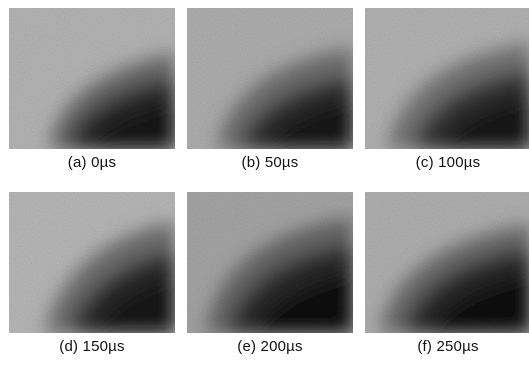 The height and width of the screenshot is (366, 529). I want to click on speckle-image-a, so click(92, 78).